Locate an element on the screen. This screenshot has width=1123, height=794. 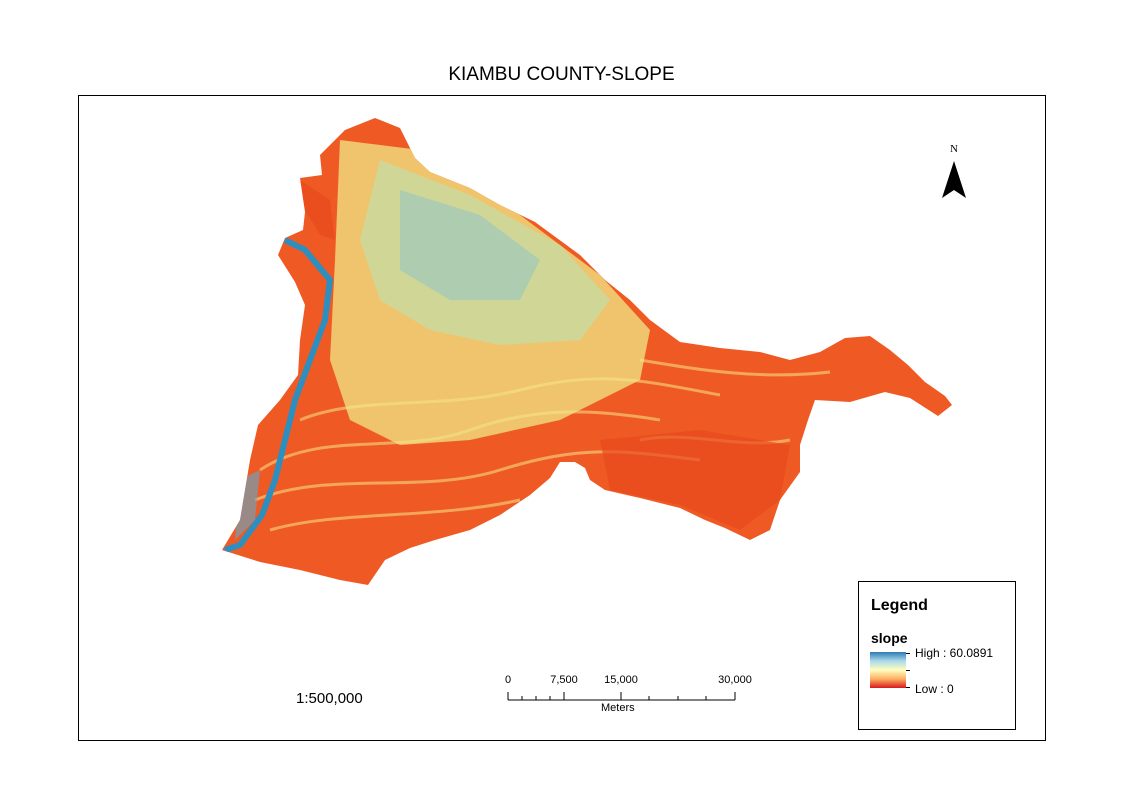
legend: Legend slope High : 60.0891 Low : 0 is located at coordinates (937, 655).